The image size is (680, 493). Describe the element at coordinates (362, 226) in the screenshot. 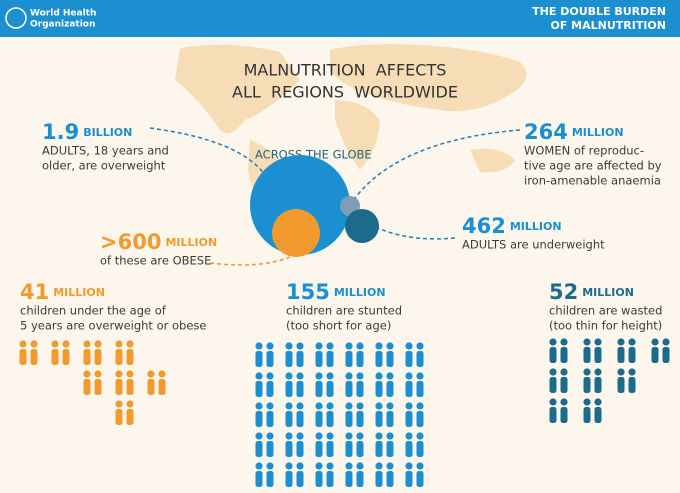

I see `underweight-circle` at that location.